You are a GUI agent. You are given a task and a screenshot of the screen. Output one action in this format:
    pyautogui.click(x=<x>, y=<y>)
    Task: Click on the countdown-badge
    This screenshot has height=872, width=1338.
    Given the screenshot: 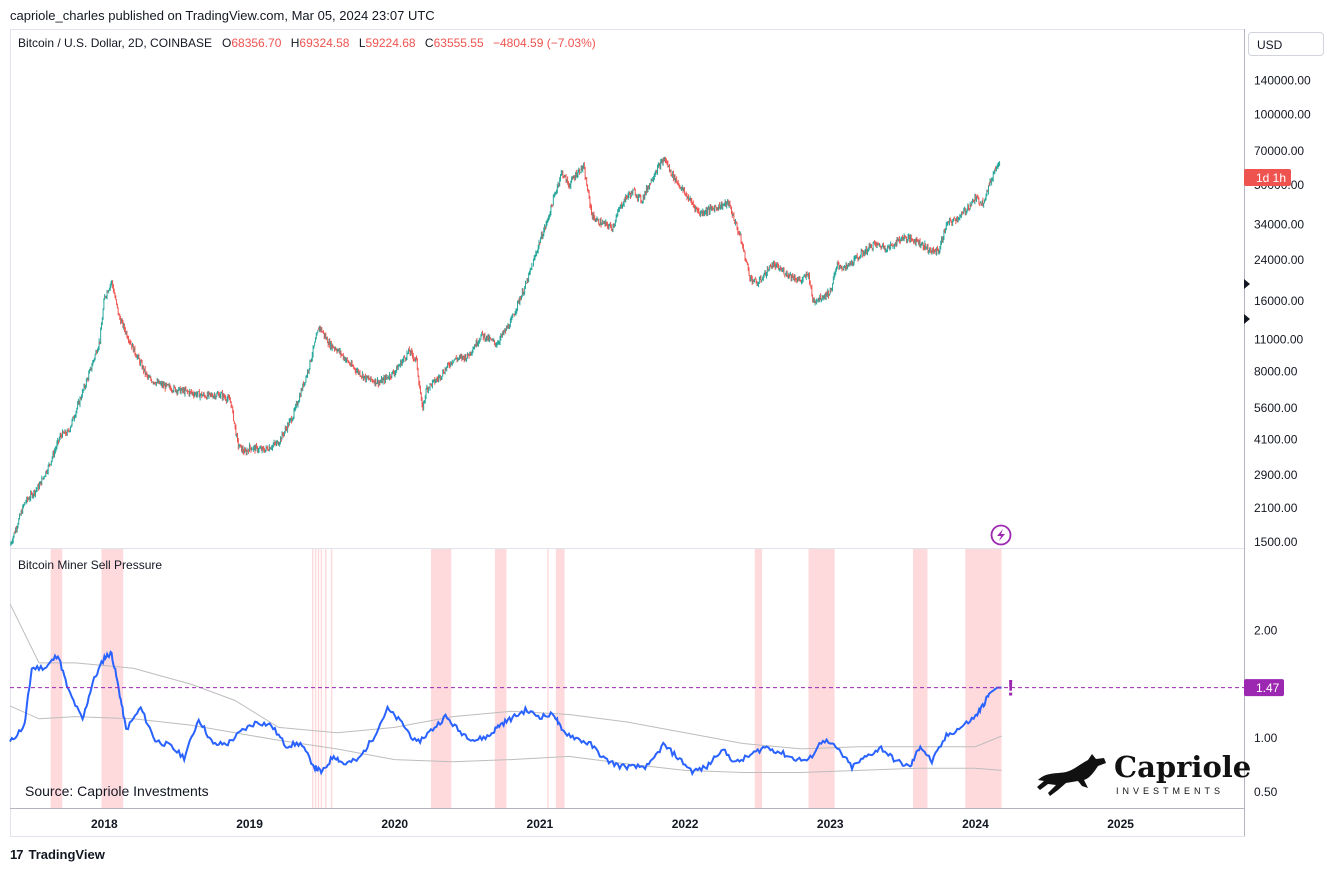 What is the action you would take?
    pyautogui.click(x=1267, y=177)
    